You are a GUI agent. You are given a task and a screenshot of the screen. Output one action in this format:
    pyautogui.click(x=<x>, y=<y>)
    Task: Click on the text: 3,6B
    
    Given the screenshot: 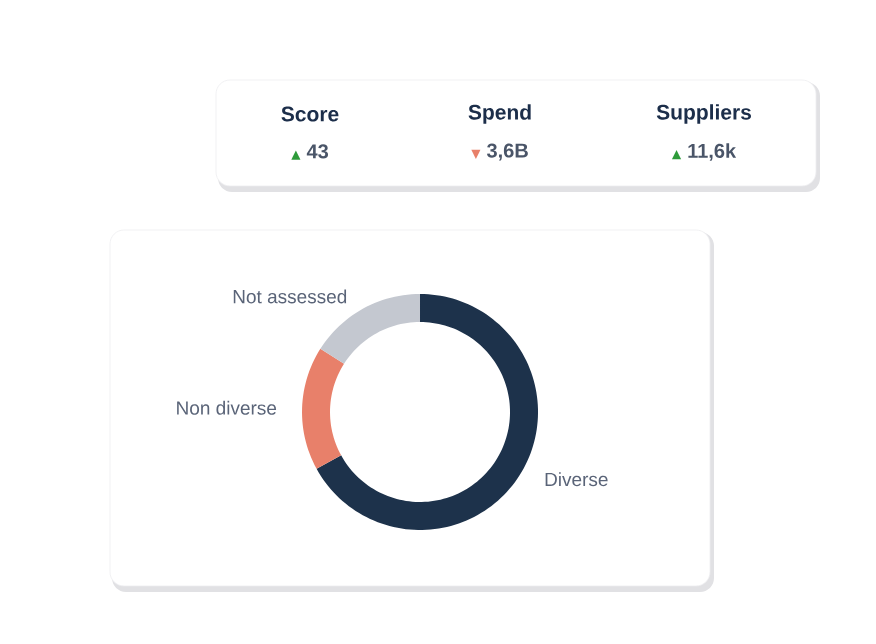 What is the action you would take?
    pyautogui.click(x=507, y=152)
    